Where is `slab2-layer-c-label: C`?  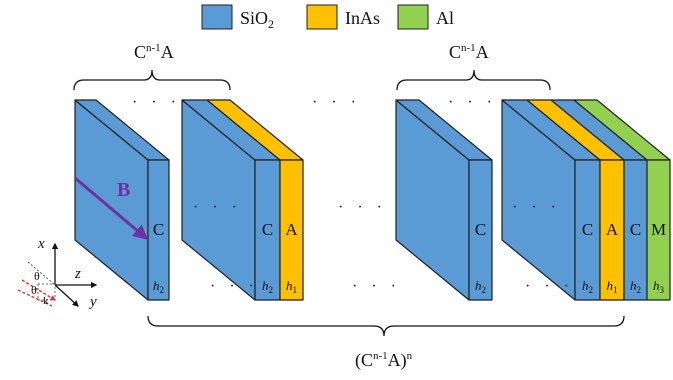 slab2-layer-c-label: C is located at coordinates (267, 229).